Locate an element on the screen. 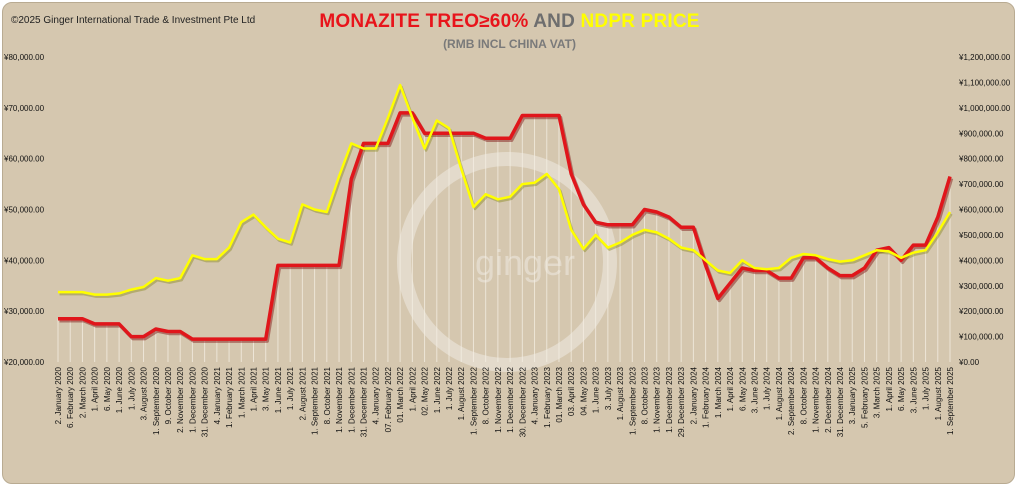 The width and height of the screenshot is (1019, 488). x-axis-tick-label: 6. May 2020 is located at coordinates (107, 388).